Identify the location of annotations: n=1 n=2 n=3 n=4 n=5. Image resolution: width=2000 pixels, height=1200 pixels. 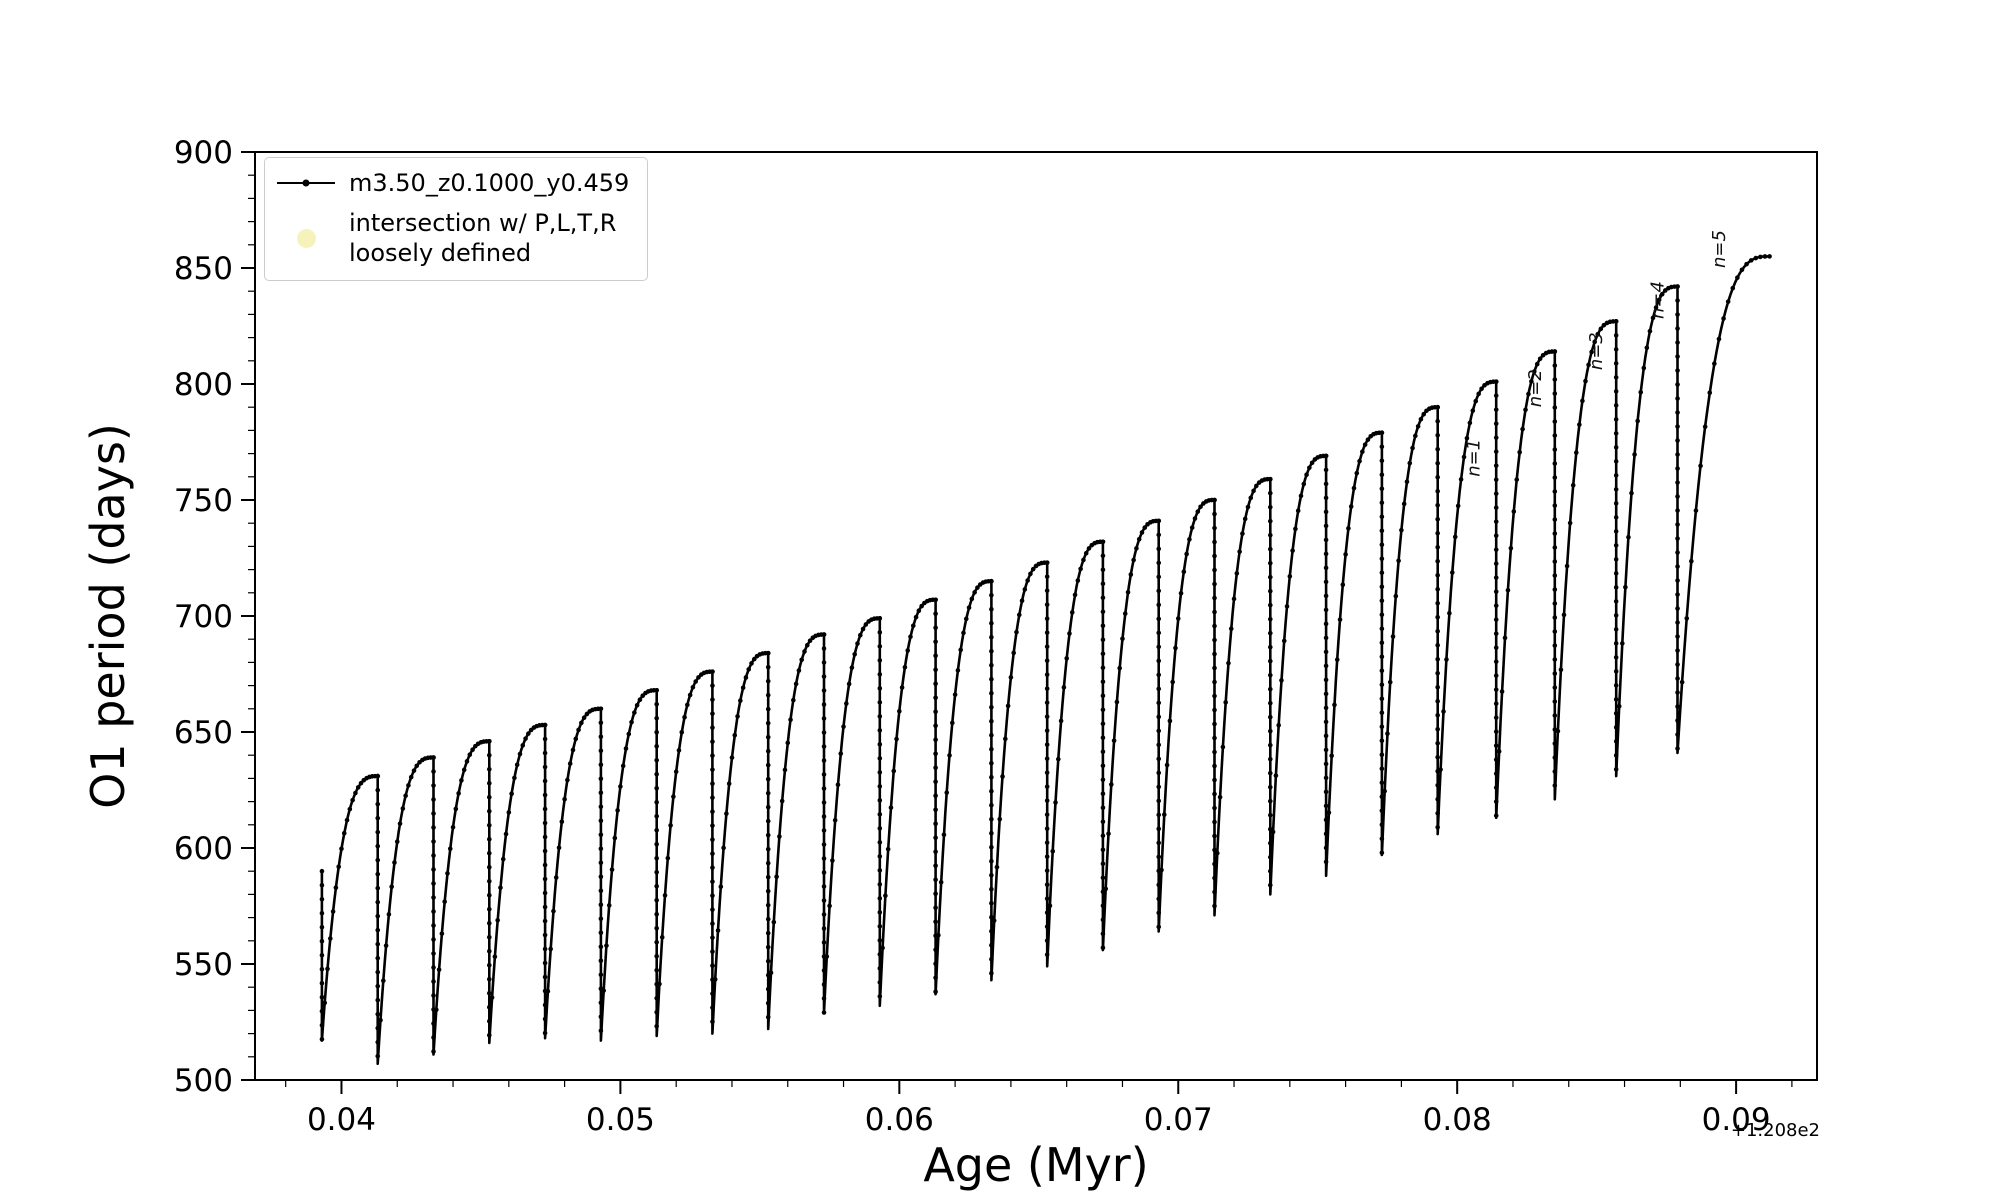
(1596, 353).